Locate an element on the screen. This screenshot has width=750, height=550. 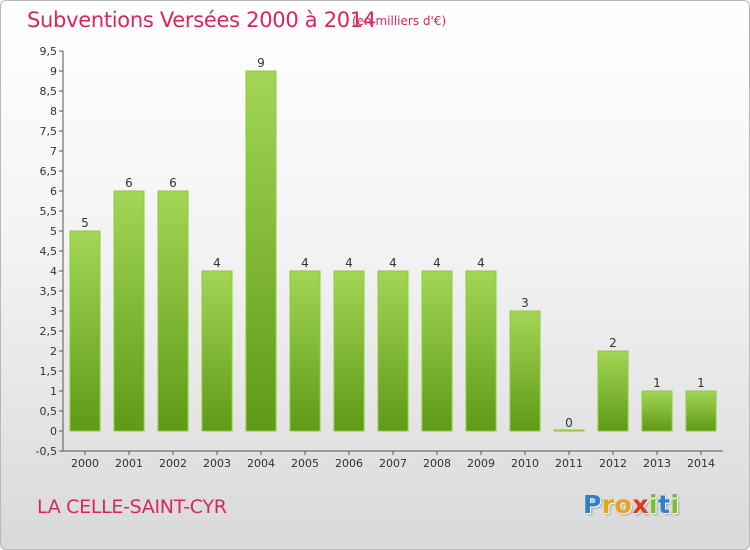
y-tick-label: 4,5 is located at coordinates (49, 251).